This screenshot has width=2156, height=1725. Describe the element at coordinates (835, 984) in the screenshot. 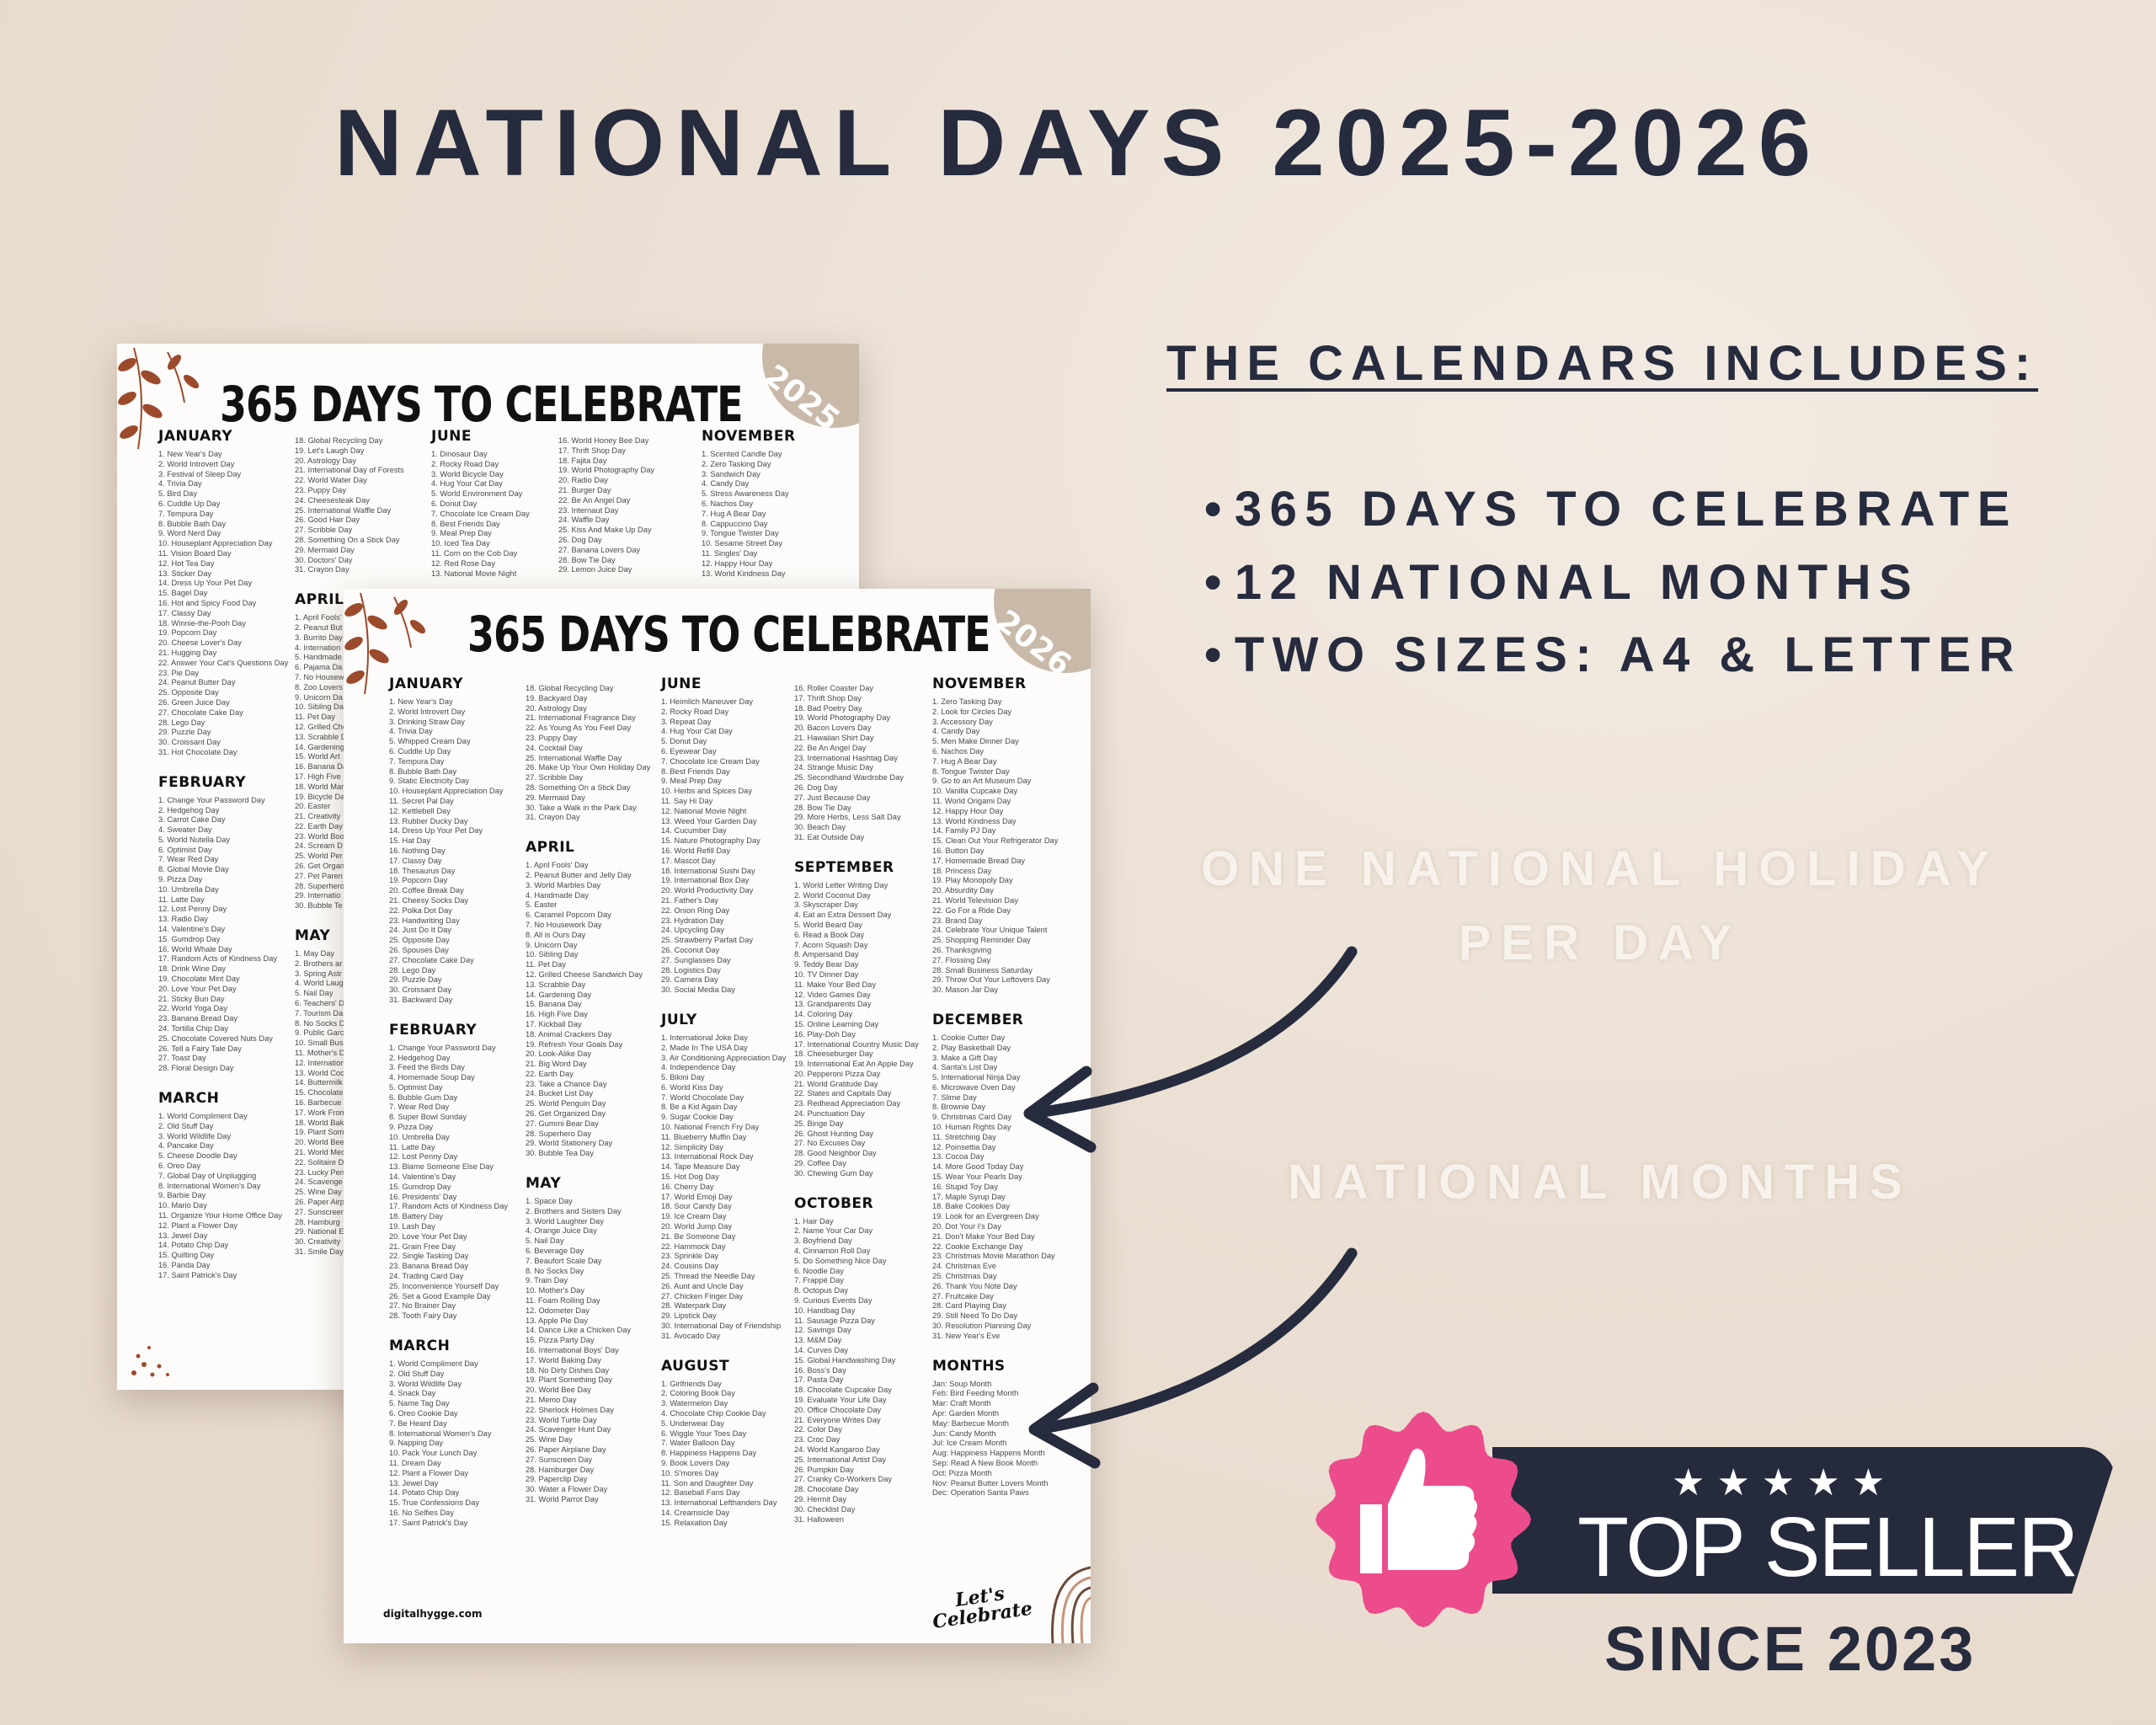

I see `national-day-item: 11. Make Your Bed Day` at that location.